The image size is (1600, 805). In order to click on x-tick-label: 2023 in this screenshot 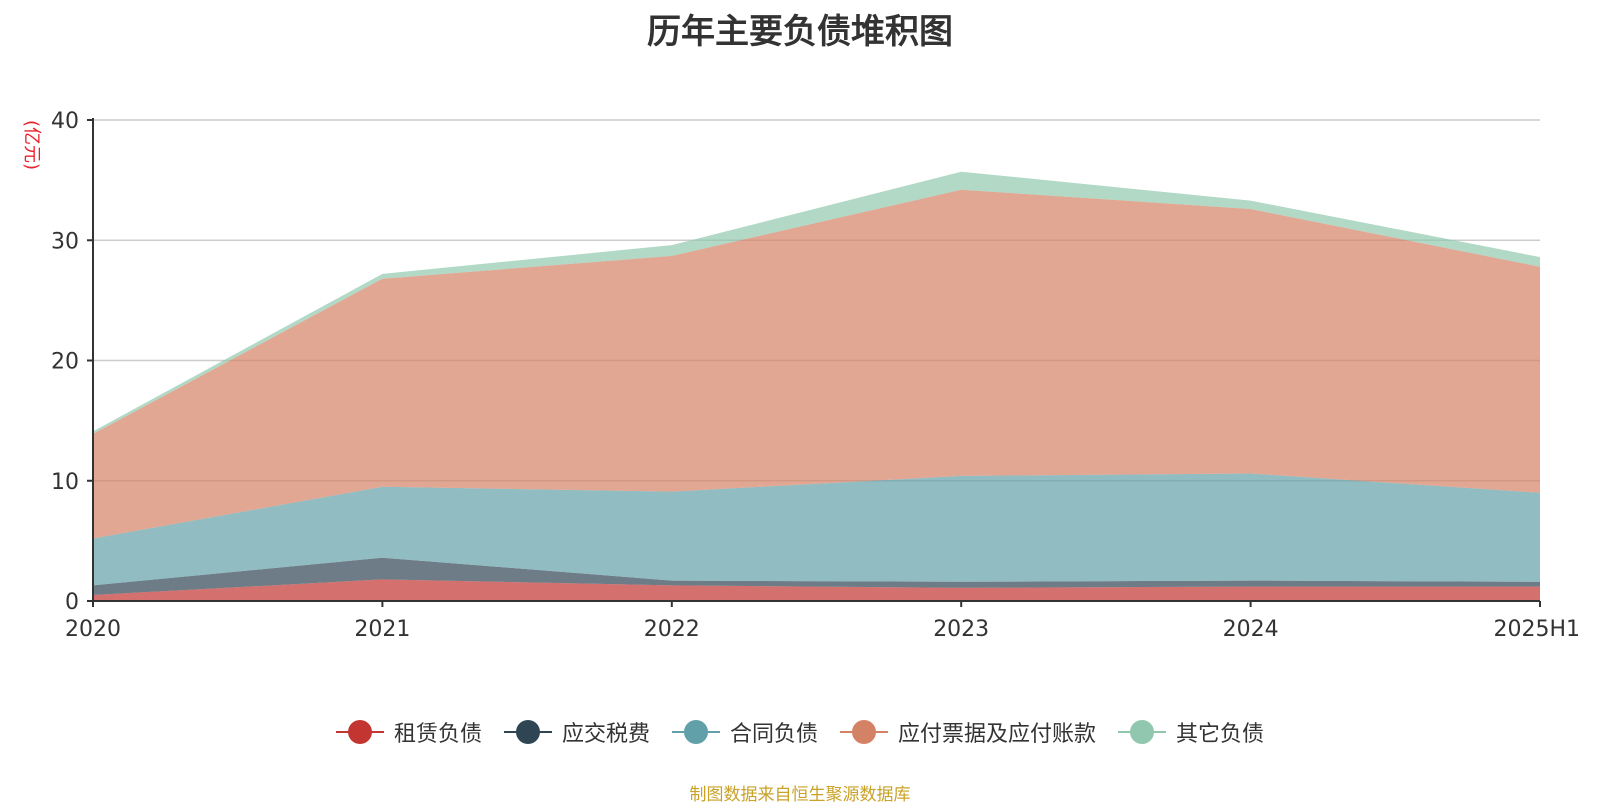, I will do `click(961, 629)`.